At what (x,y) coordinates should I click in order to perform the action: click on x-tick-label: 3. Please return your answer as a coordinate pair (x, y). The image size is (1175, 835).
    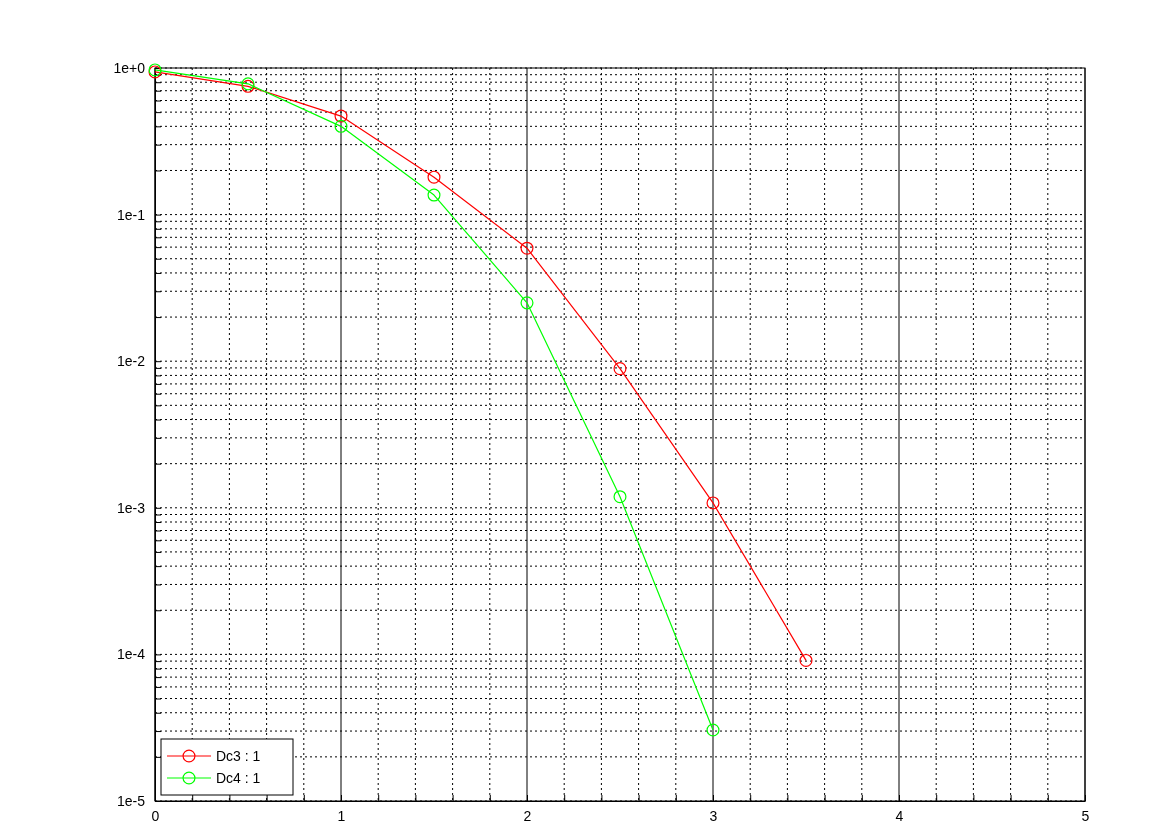
    Looking at the image, I should click on (713, 815).